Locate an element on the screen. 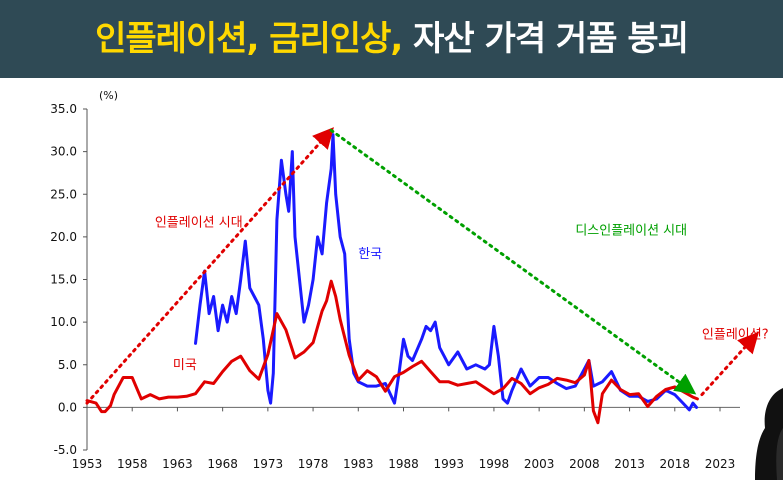 The width and height of the screenshot is (783, 480). banner-title-part3: 자산 가격 거품 붕괴 is located at coordinates (551, 39).